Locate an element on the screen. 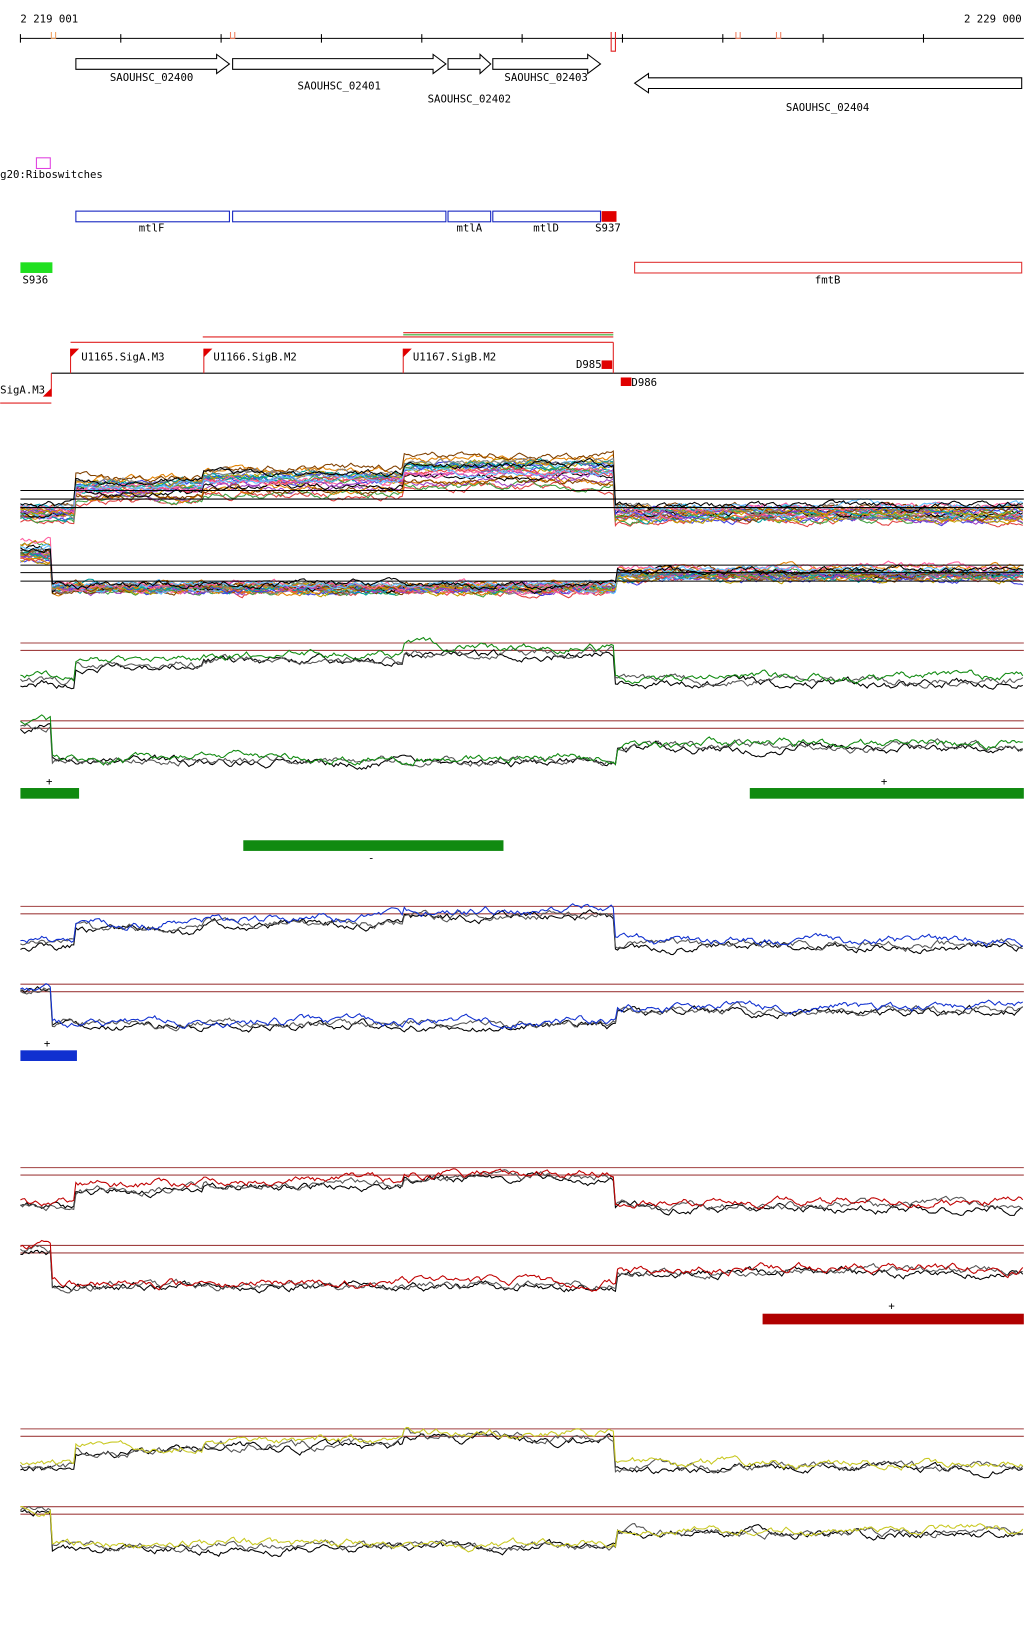 This screenshot has width=1024, height=1640. feature-label: mtlF is located at coordinates (152, 227).